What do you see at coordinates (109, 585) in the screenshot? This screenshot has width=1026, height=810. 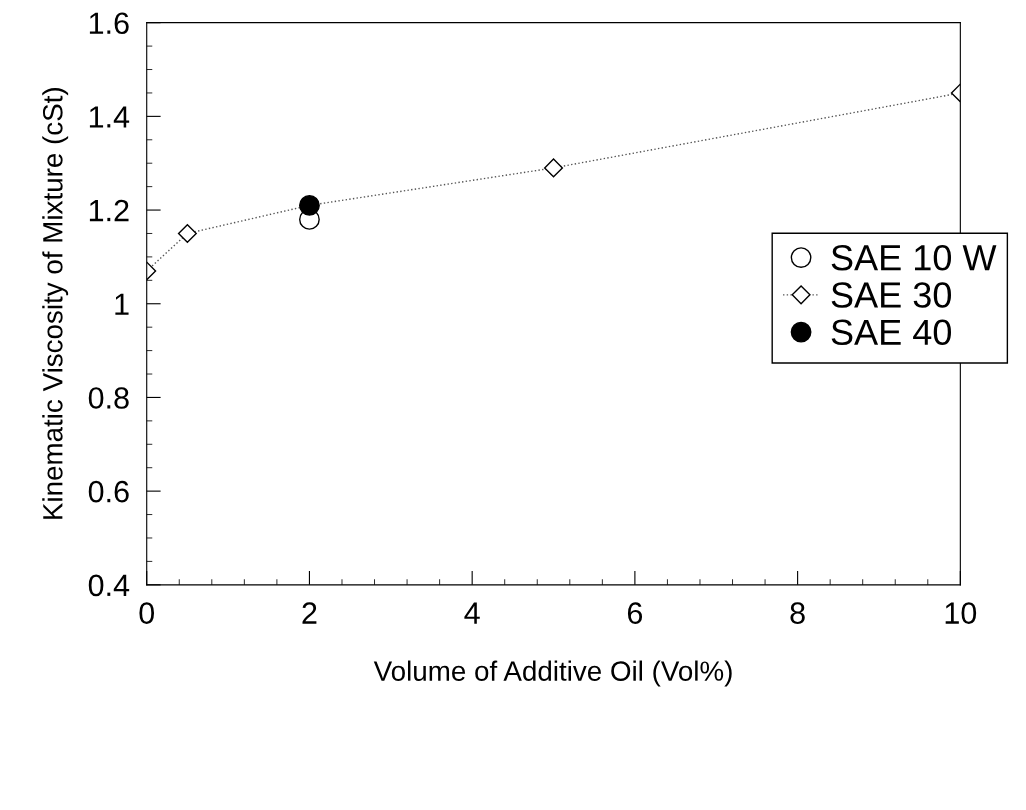 I see `y-tick-label: 0.4` at bounding box center [109, 585].